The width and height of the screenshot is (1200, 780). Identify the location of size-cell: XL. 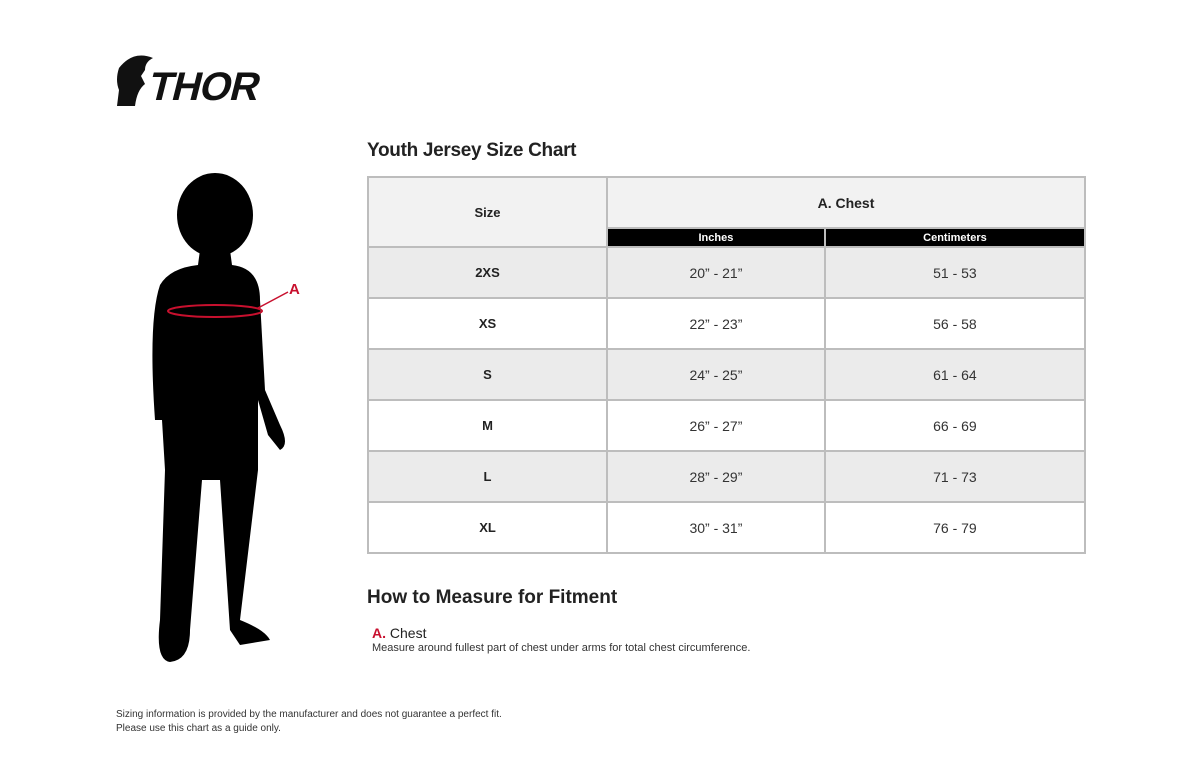
(487, 527).